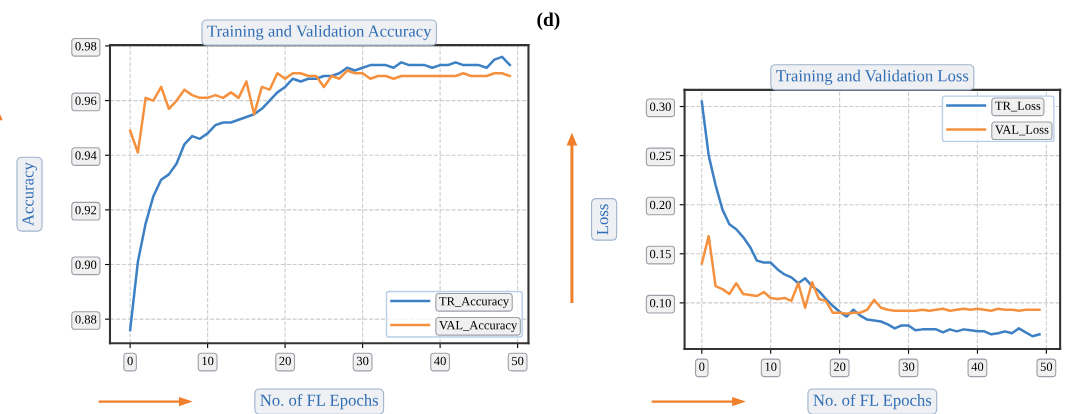 Image resolution: width=1073 pixels, height=414 pixels. What do you see at coordinates (660, 205) in the screenshot?
I see `y-tick-label: 0.20` at bounding box center [660, 205].